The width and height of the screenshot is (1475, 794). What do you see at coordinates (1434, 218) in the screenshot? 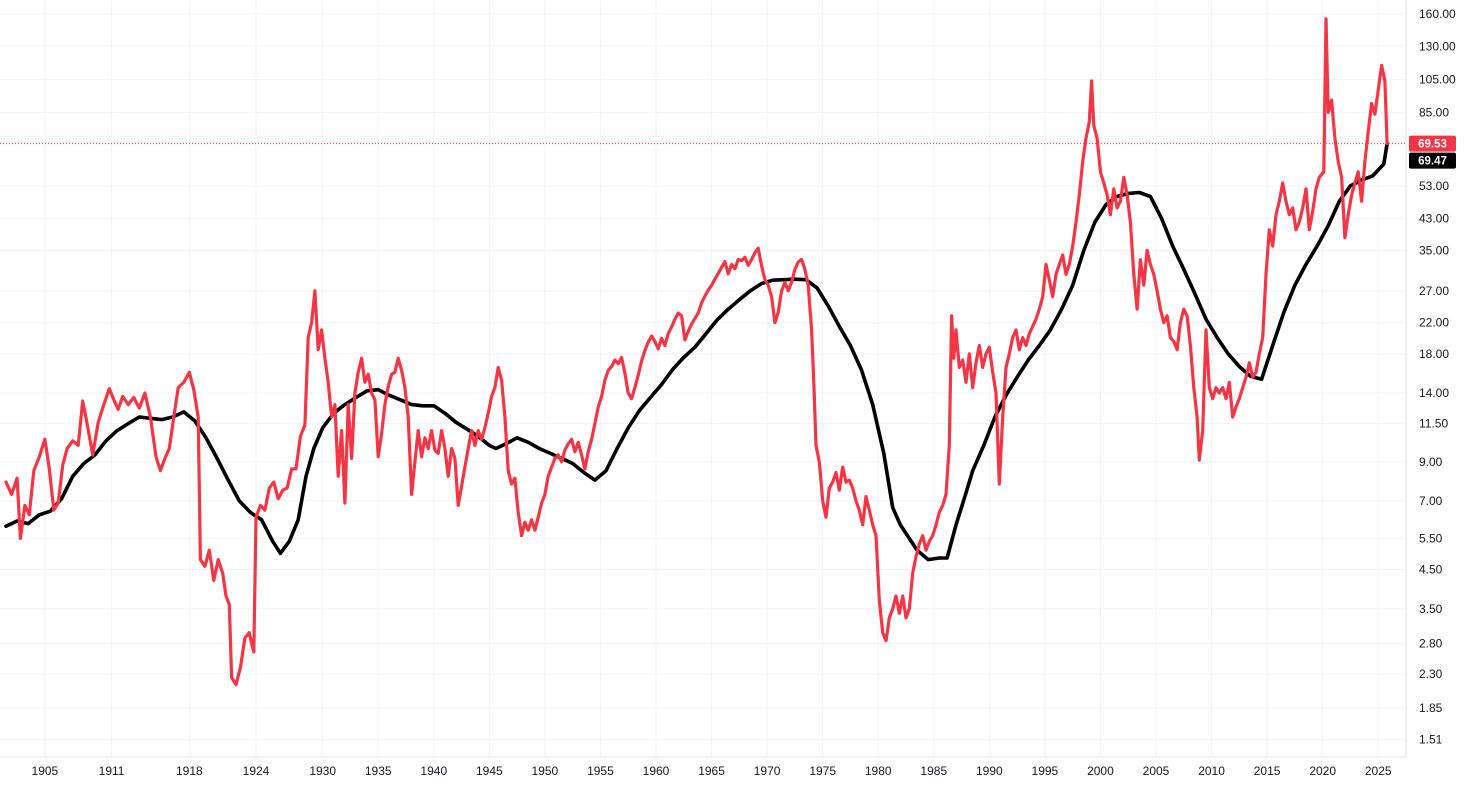
I see `price-tick-label: 43.00` at bounding box center [1434, 218].